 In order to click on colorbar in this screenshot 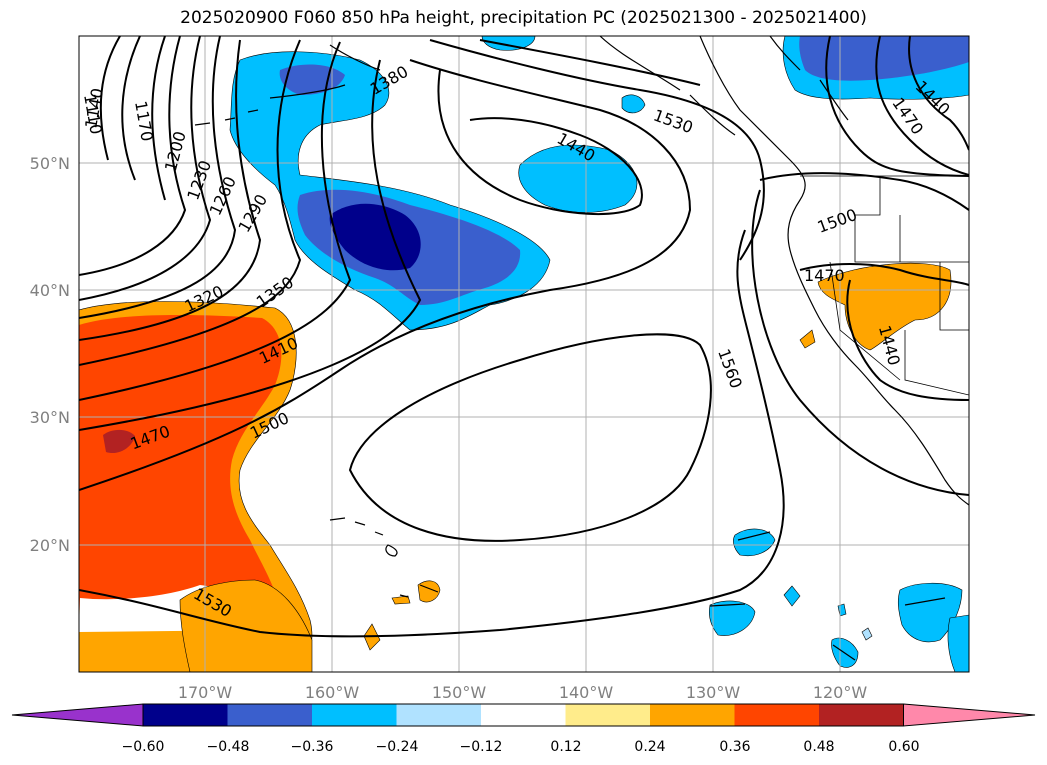, I will do `click(523, 715)`.